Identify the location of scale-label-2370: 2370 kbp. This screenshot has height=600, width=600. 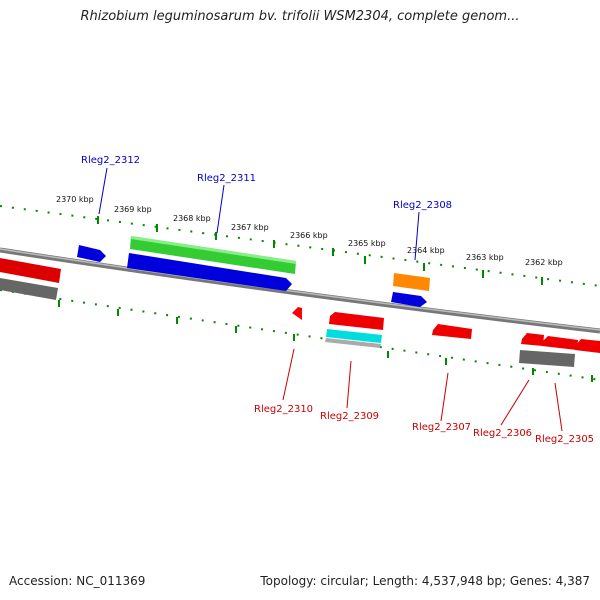
(75, 199).